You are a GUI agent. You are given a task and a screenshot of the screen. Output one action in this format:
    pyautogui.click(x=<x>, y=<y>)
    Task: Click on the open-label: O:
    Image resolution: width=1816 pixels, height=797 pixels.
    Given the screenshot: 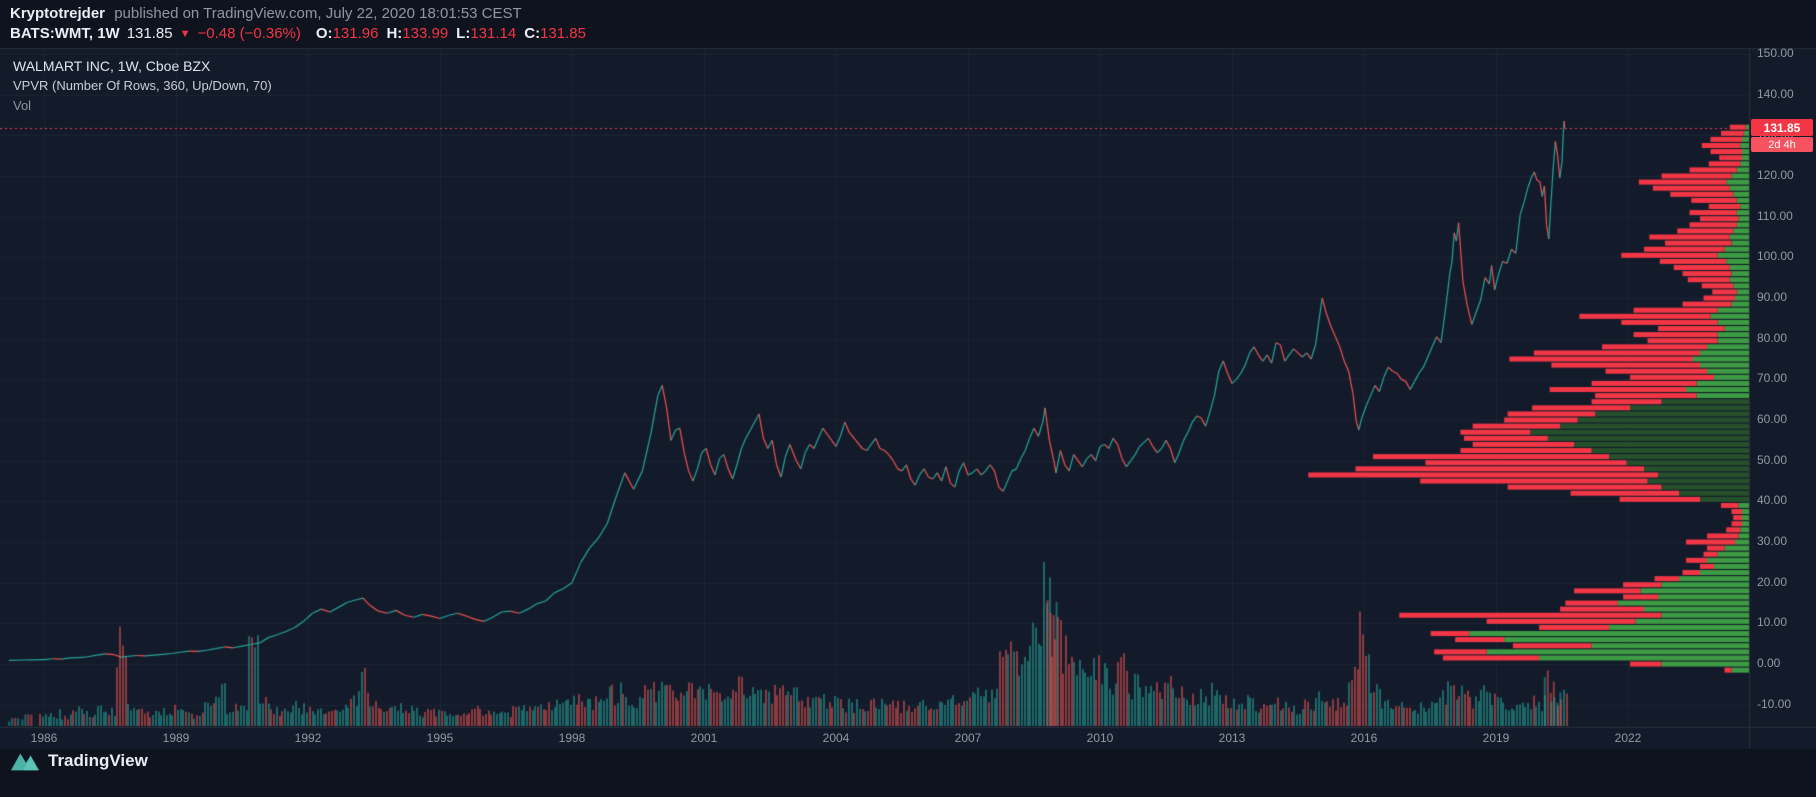 What is the action you would take?
    pyautogui.click(x=324, y=33)
    